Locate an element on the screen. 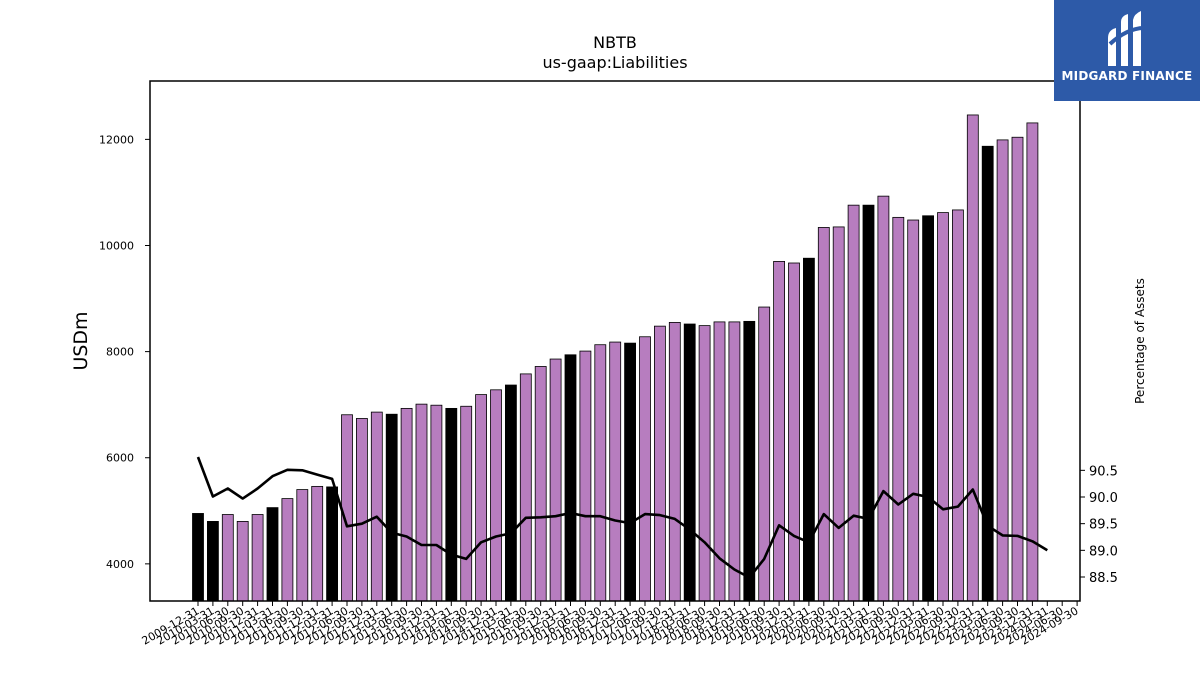  y-axis-right: 88.5 89.0 89.5 90.0 90.5 is located at coordinates (1099, 525).